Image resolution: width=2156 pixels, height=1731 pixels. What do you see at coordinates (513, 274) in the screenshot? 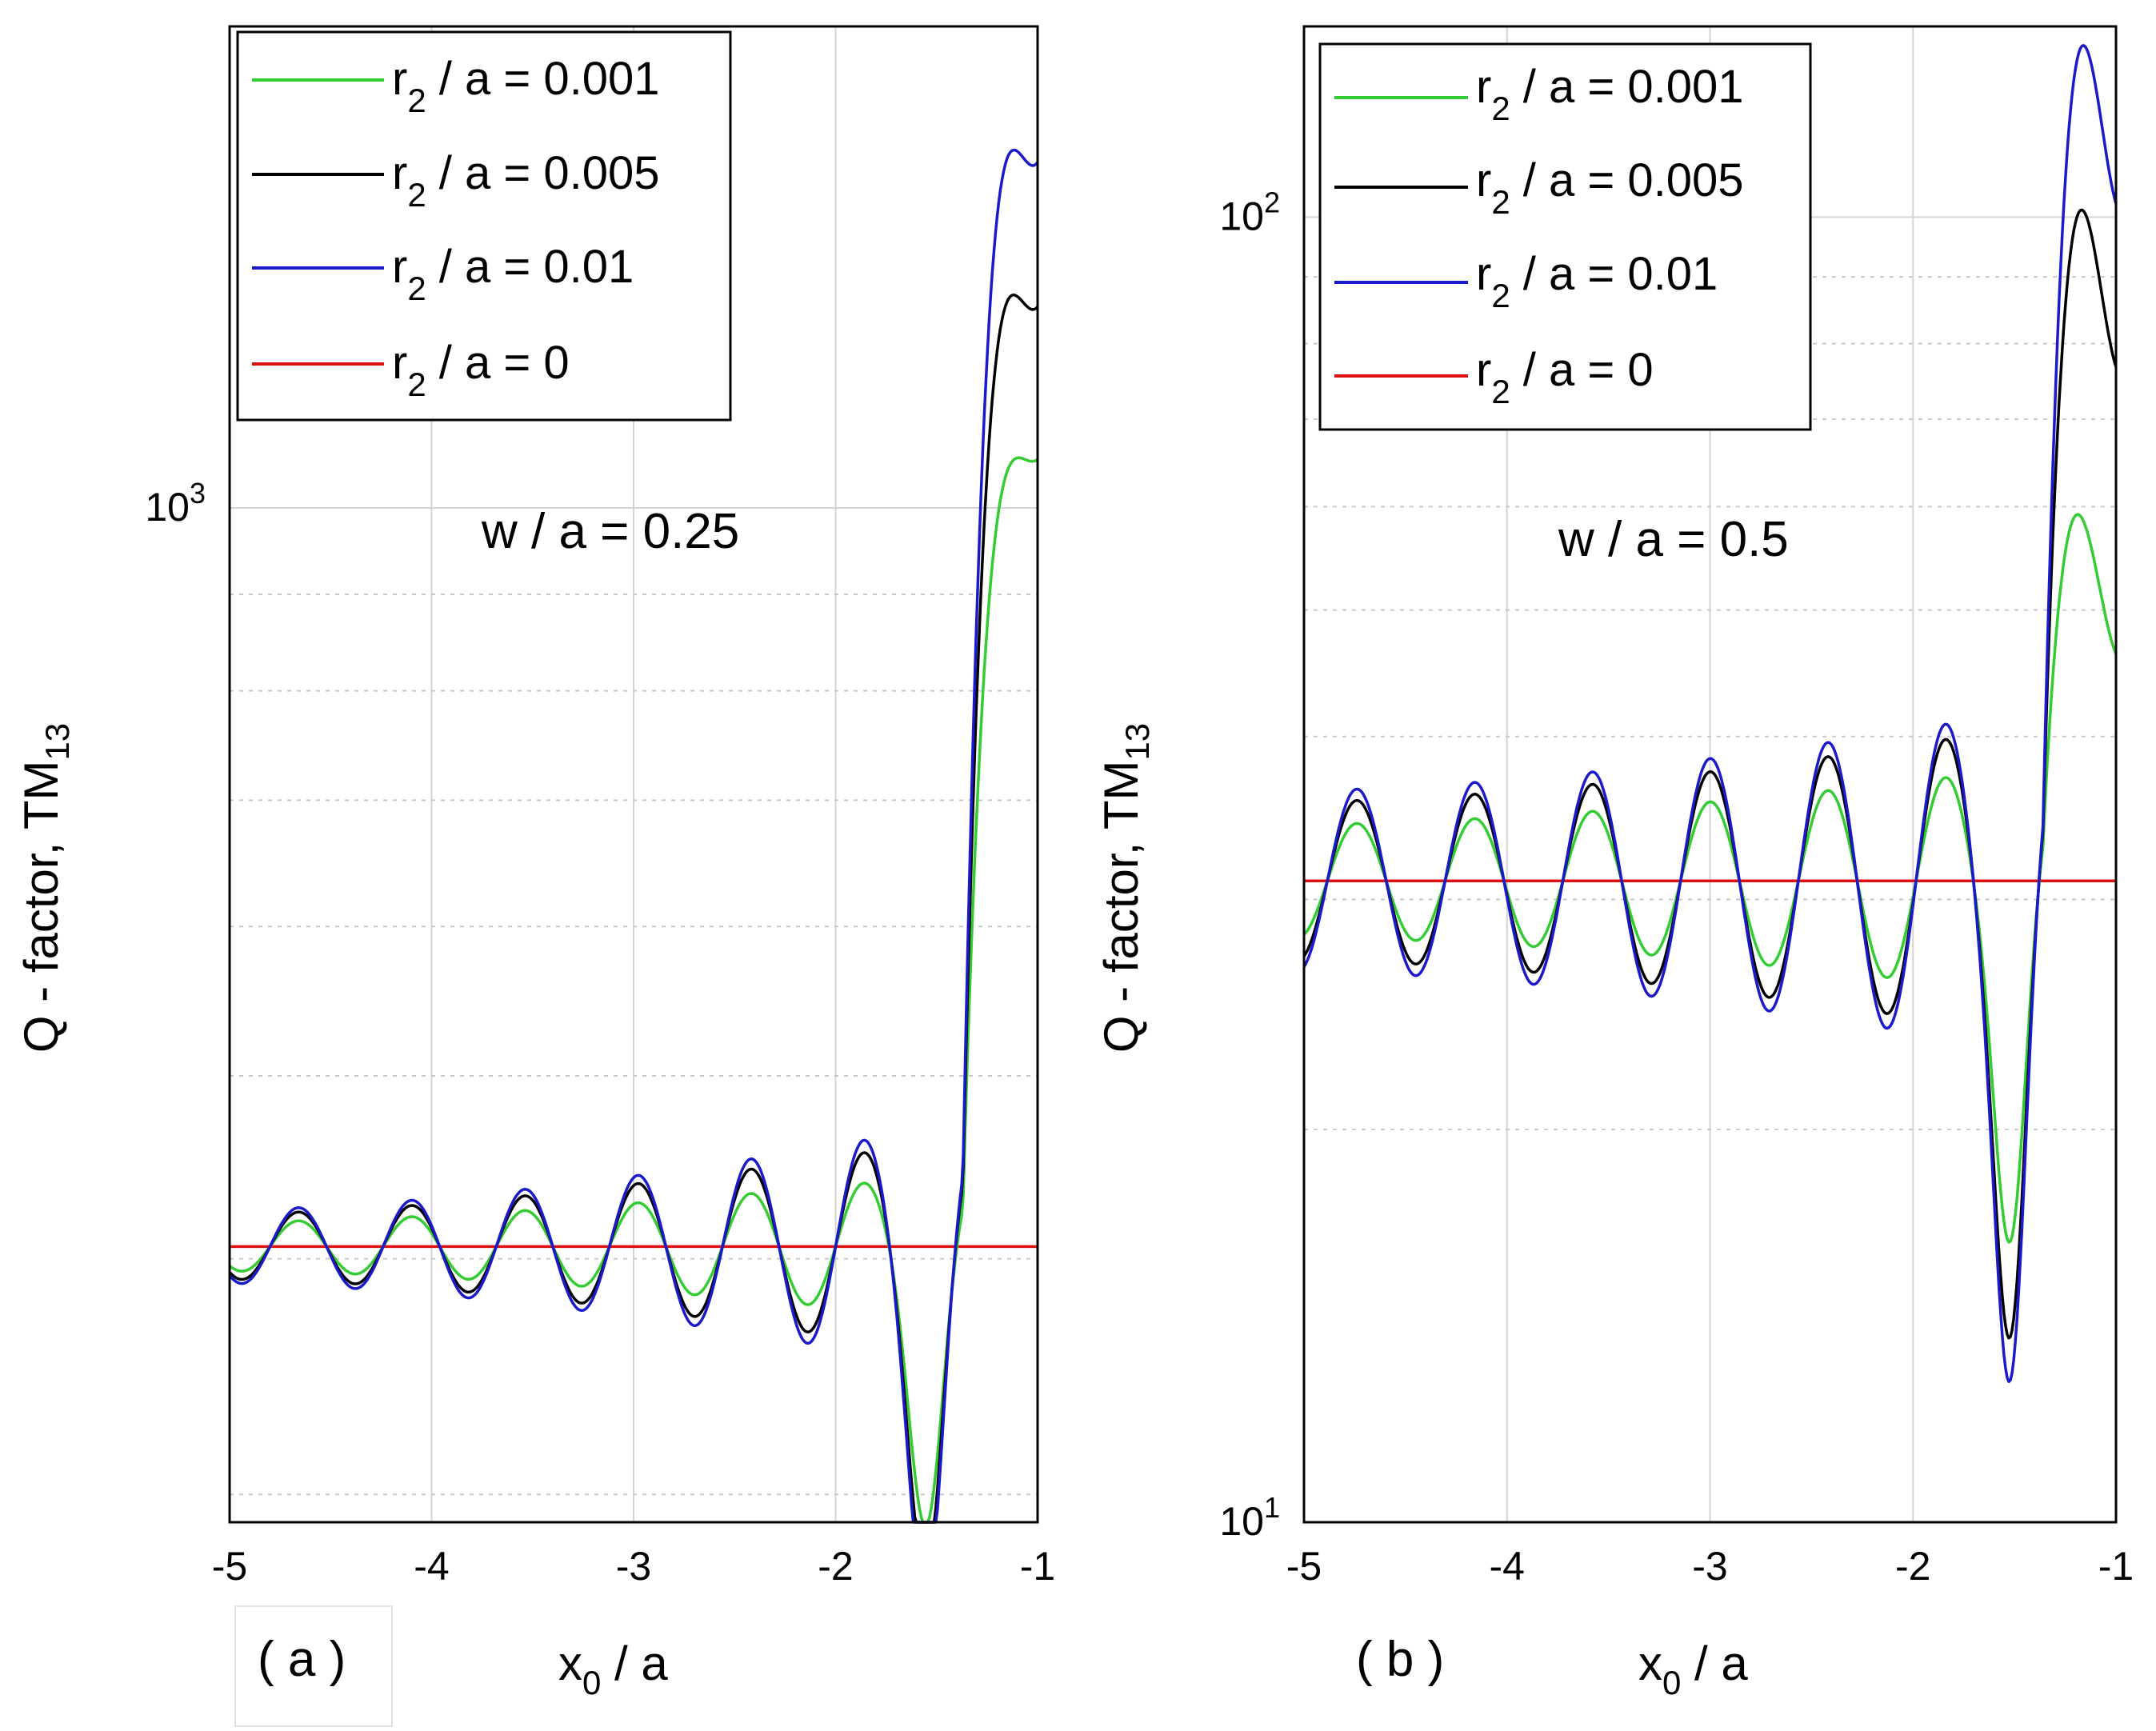
I see `legend-a-entry-2: r2 / a = 0.01` at bounding box center [513, 274].